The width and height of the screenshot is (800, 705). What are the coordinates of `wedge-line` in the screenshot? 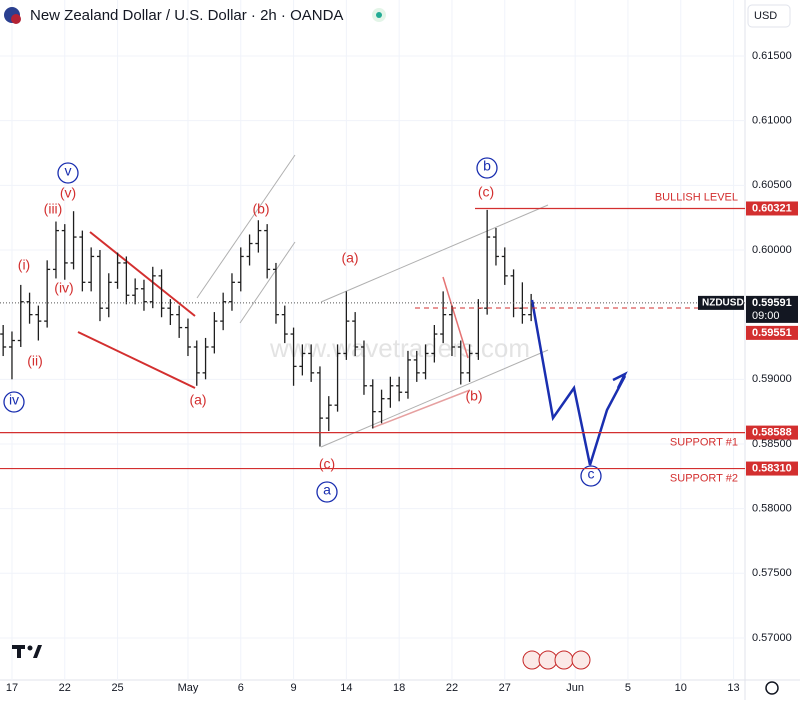 It's located at (136, 360).